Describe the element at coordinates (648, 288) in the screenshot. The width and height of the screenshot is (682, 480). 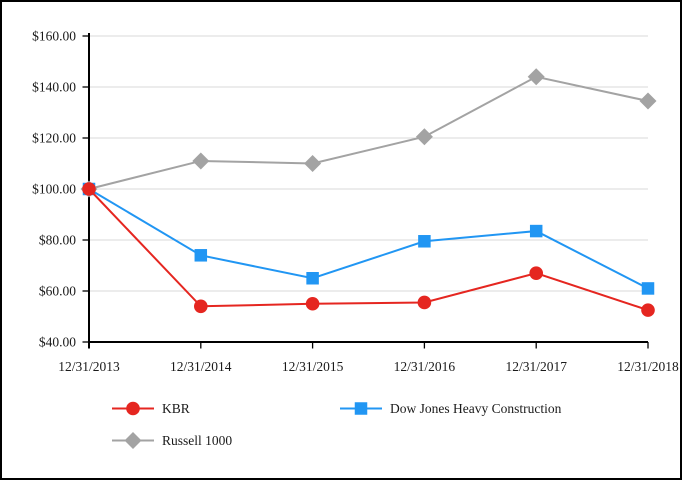
I see `series-marker-dow-jones-heavy-construction-12-31-2018` at that location.